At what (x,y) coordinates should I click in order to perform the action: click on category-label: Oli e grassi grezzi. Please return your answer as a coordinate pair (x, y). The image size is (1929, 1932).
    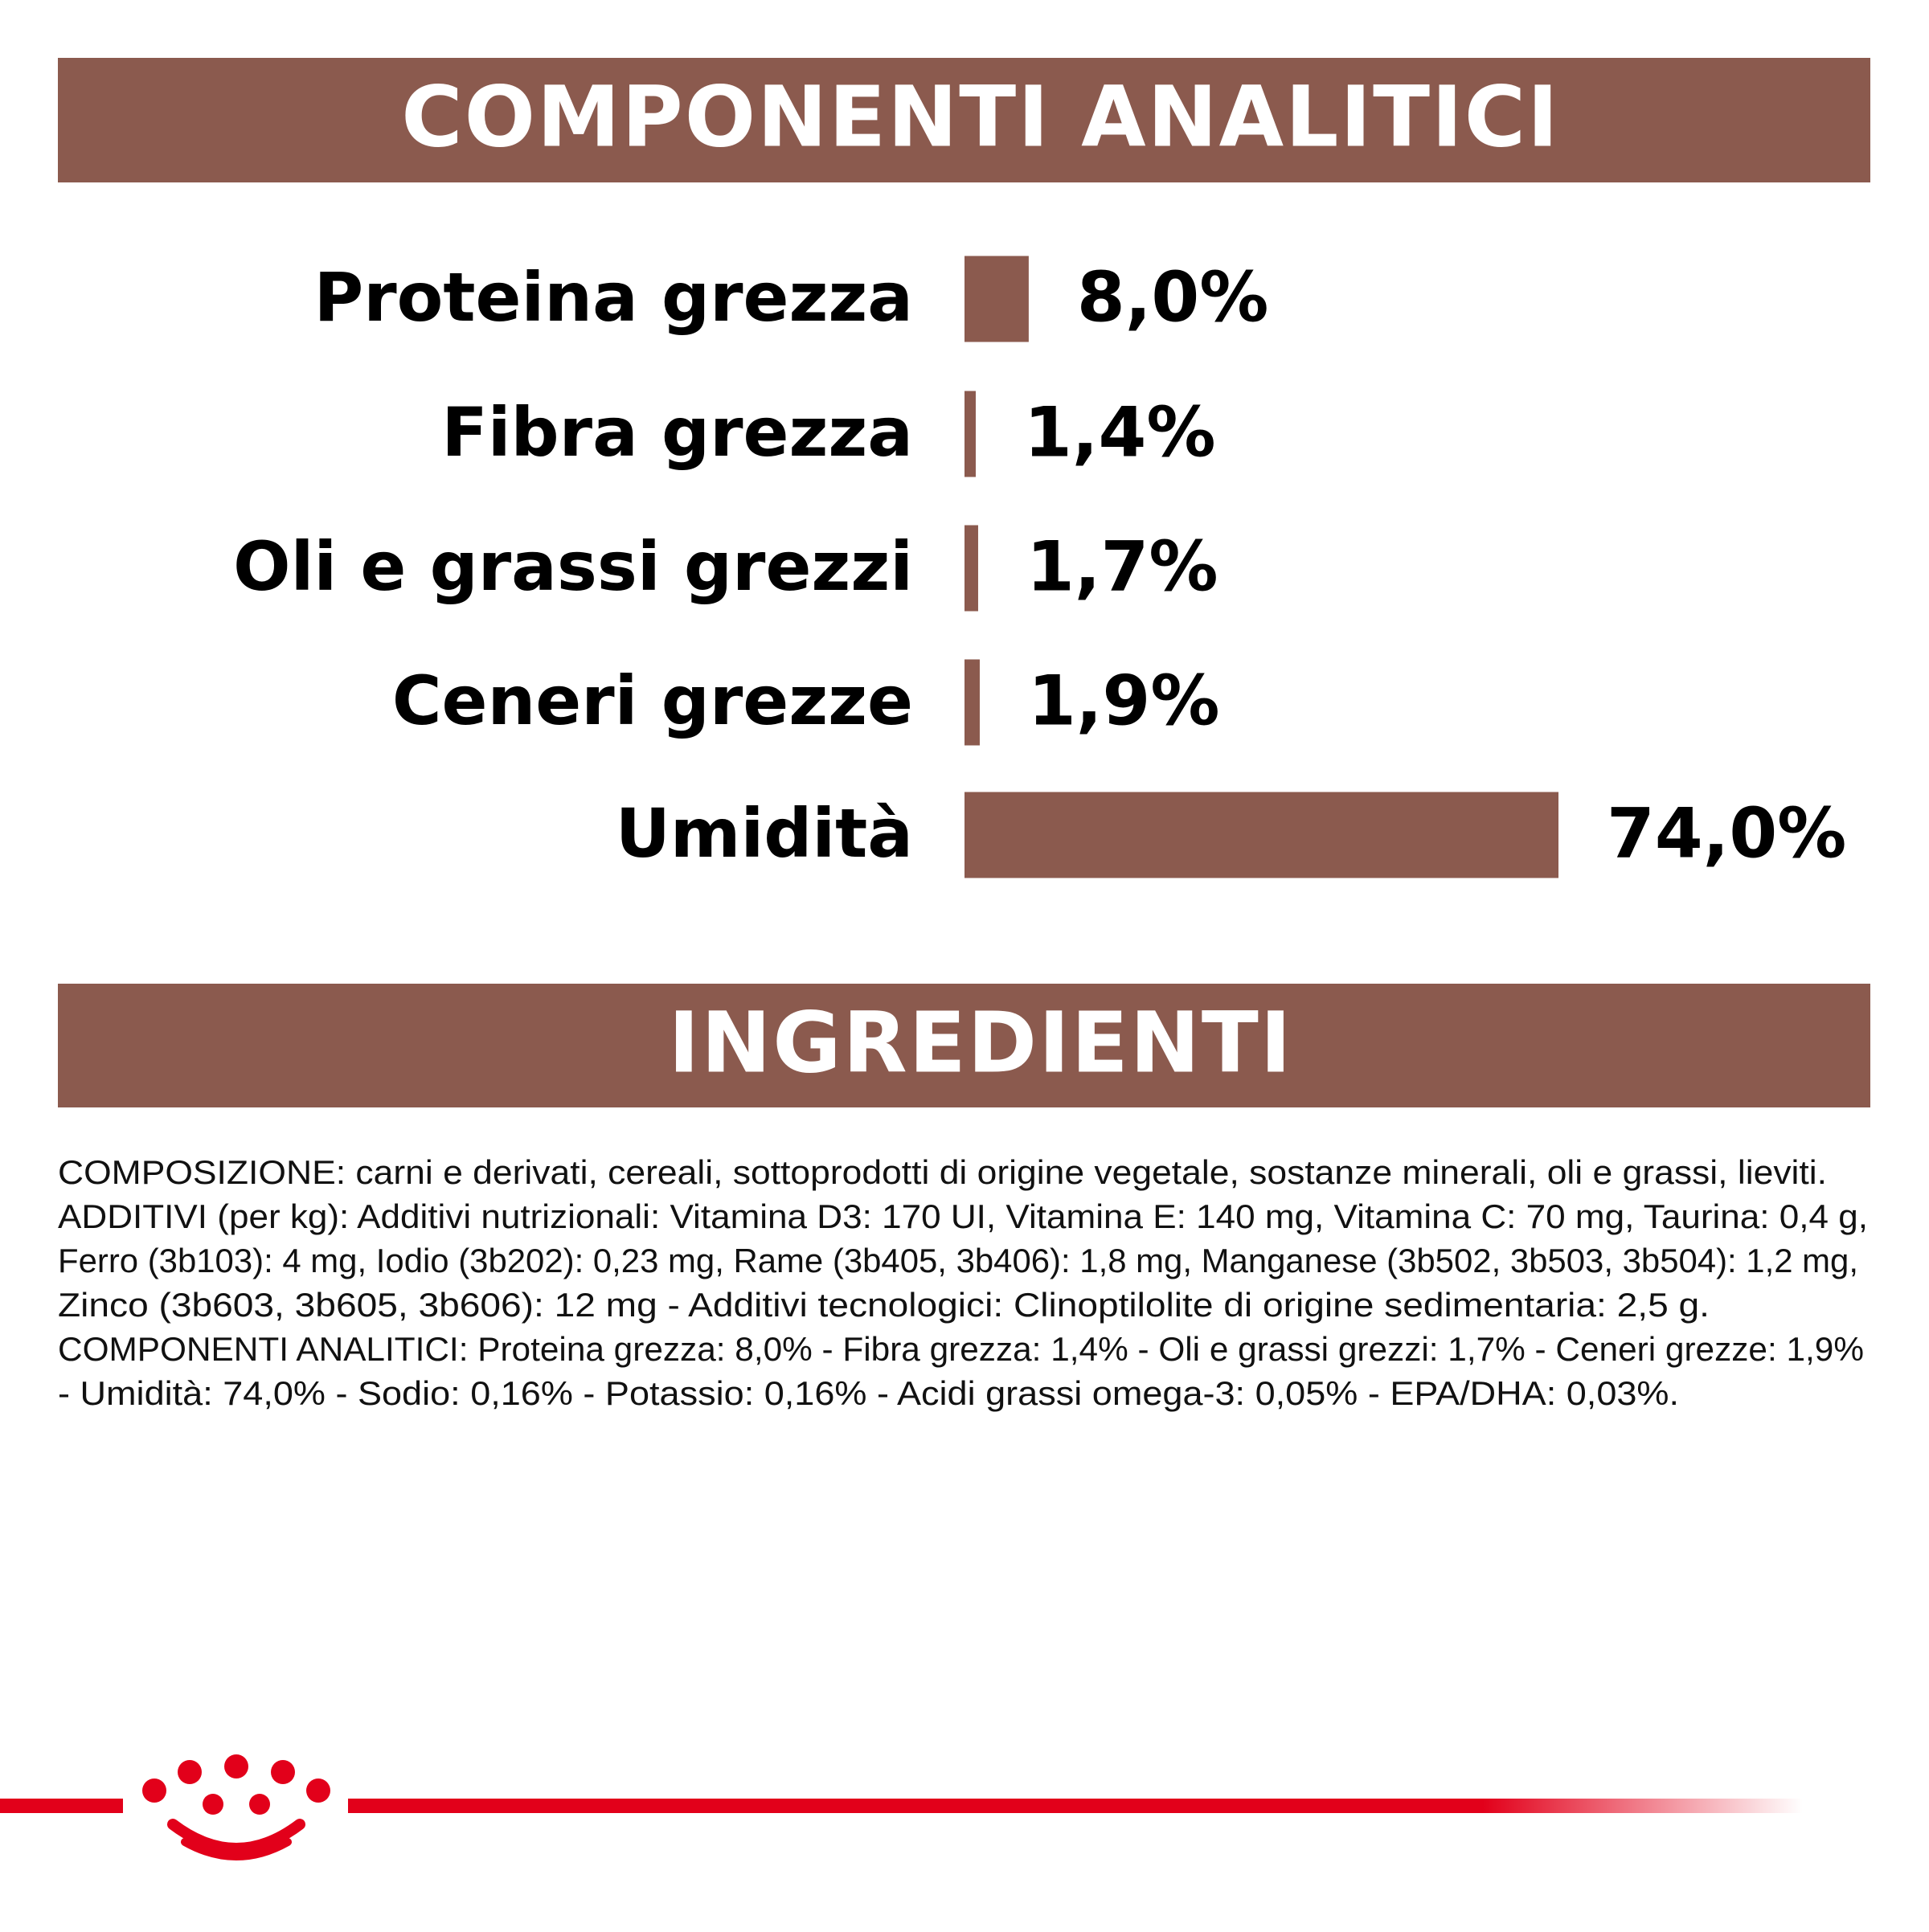
    Looking at the image, I should click on (573, 566).